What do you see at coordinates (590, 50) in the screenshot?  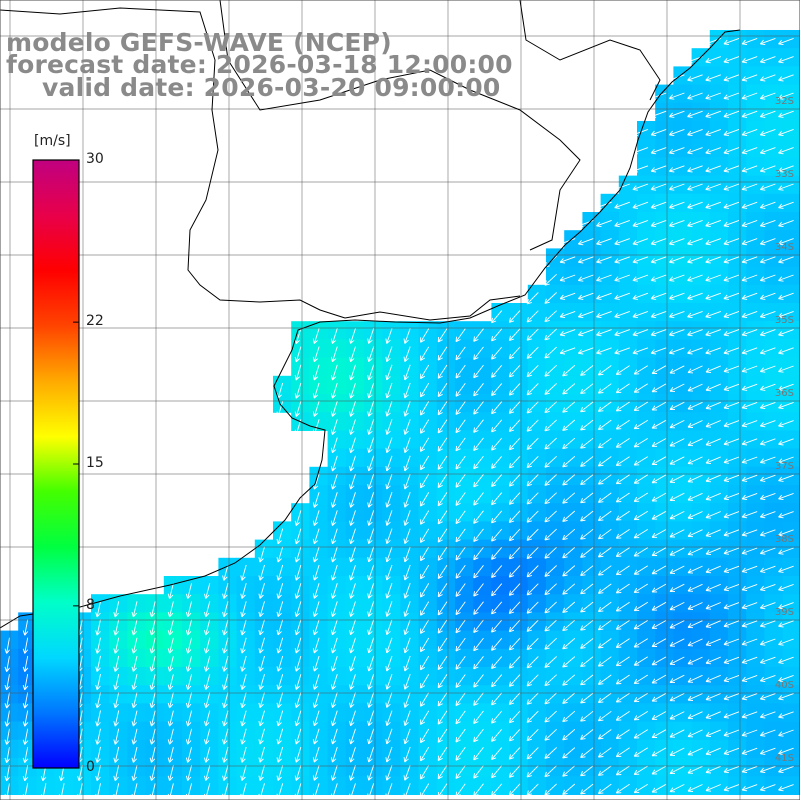 I see `country-border` at bounding box center [590, 50].